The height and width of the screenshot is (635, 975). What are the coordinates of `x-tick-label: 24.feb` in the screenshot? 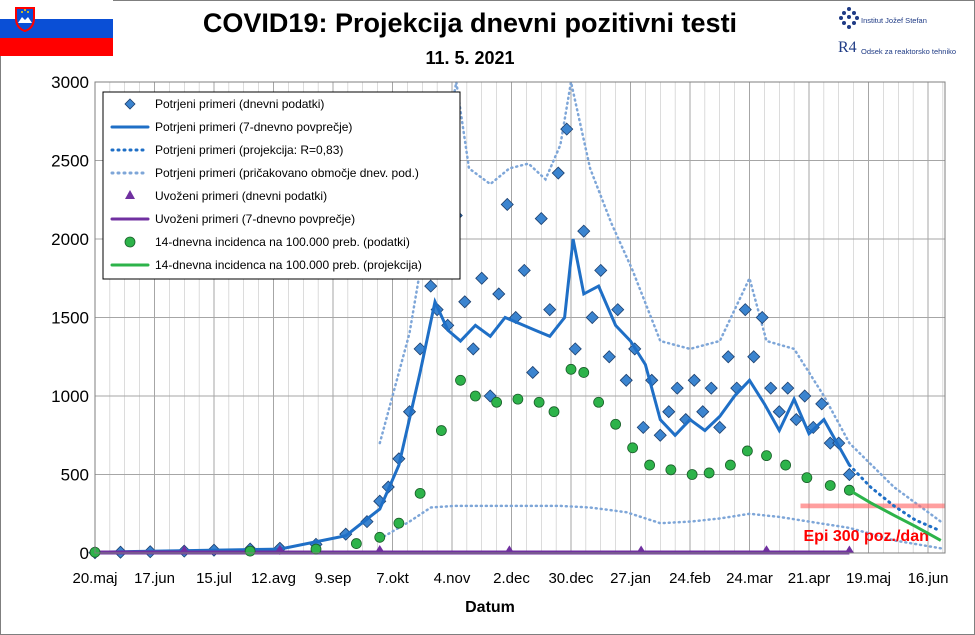 It's located at (690, 578).